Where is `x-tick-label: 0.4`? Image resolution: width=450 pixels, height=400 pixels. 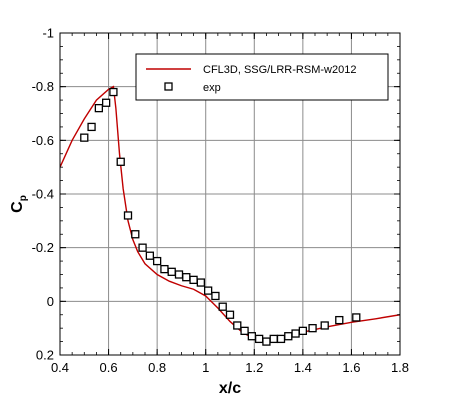
x-tick-label: 0.4 is located at coordinates (60, 367).